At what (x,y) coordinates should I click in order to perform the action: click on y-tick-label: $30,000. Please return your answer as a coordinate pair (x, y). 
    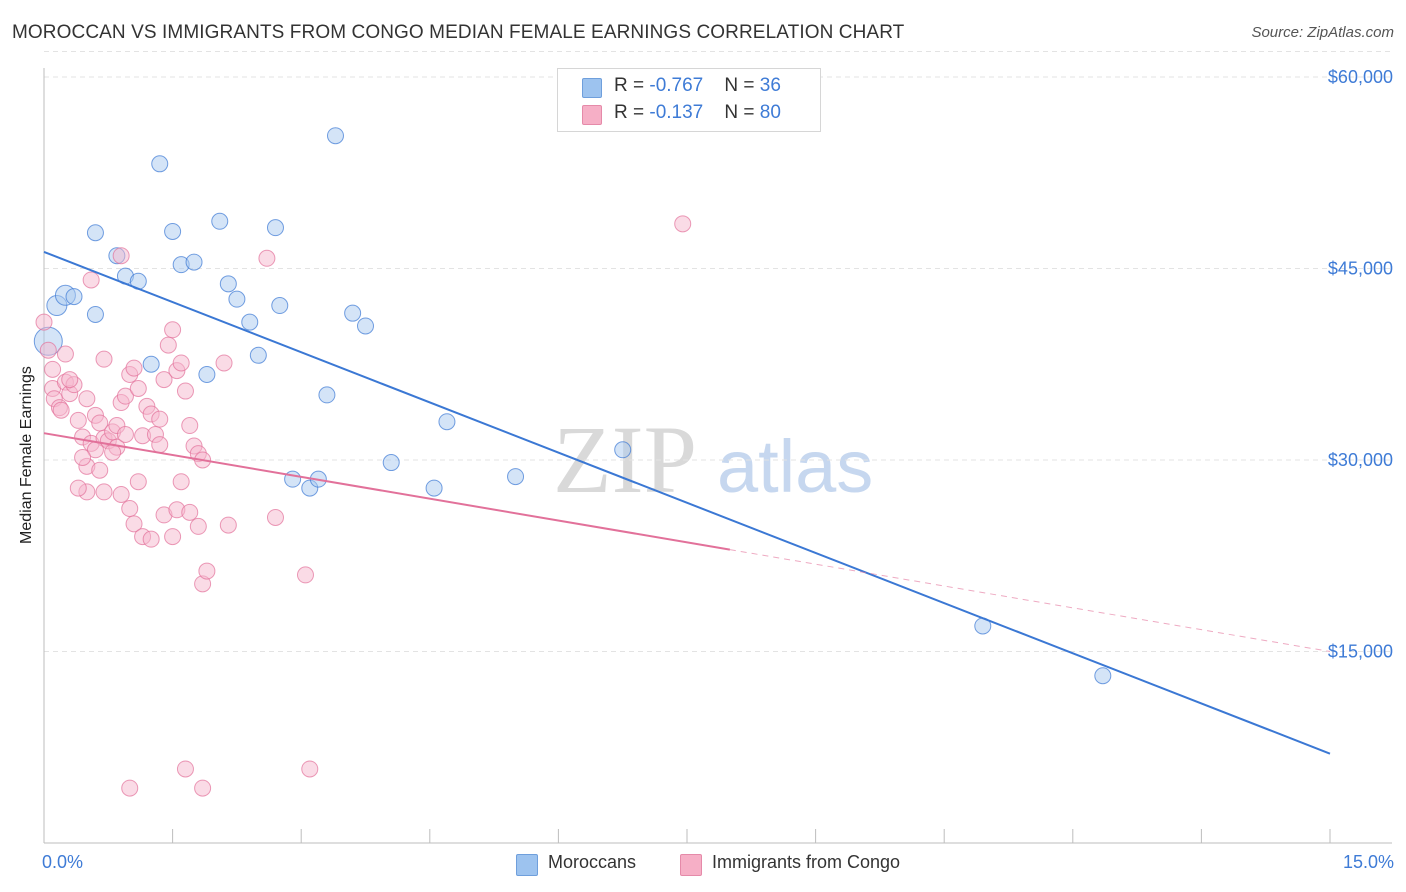
    Looking at the image, I should click on (1360, 460).